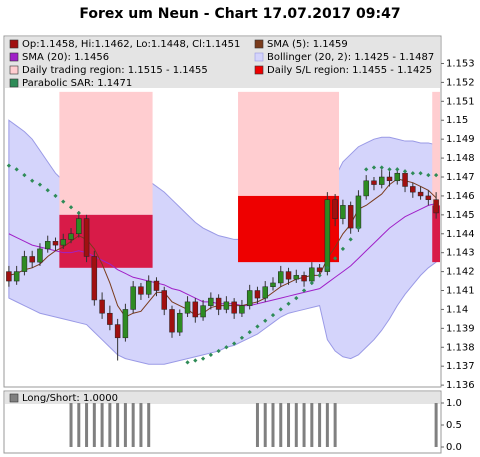 This screenshot has width=480, height=457. What do you see at coordinates (457, 309) in the screenshot?
I see `y-tick-label: 1.14` at bounding box center [457, 309].